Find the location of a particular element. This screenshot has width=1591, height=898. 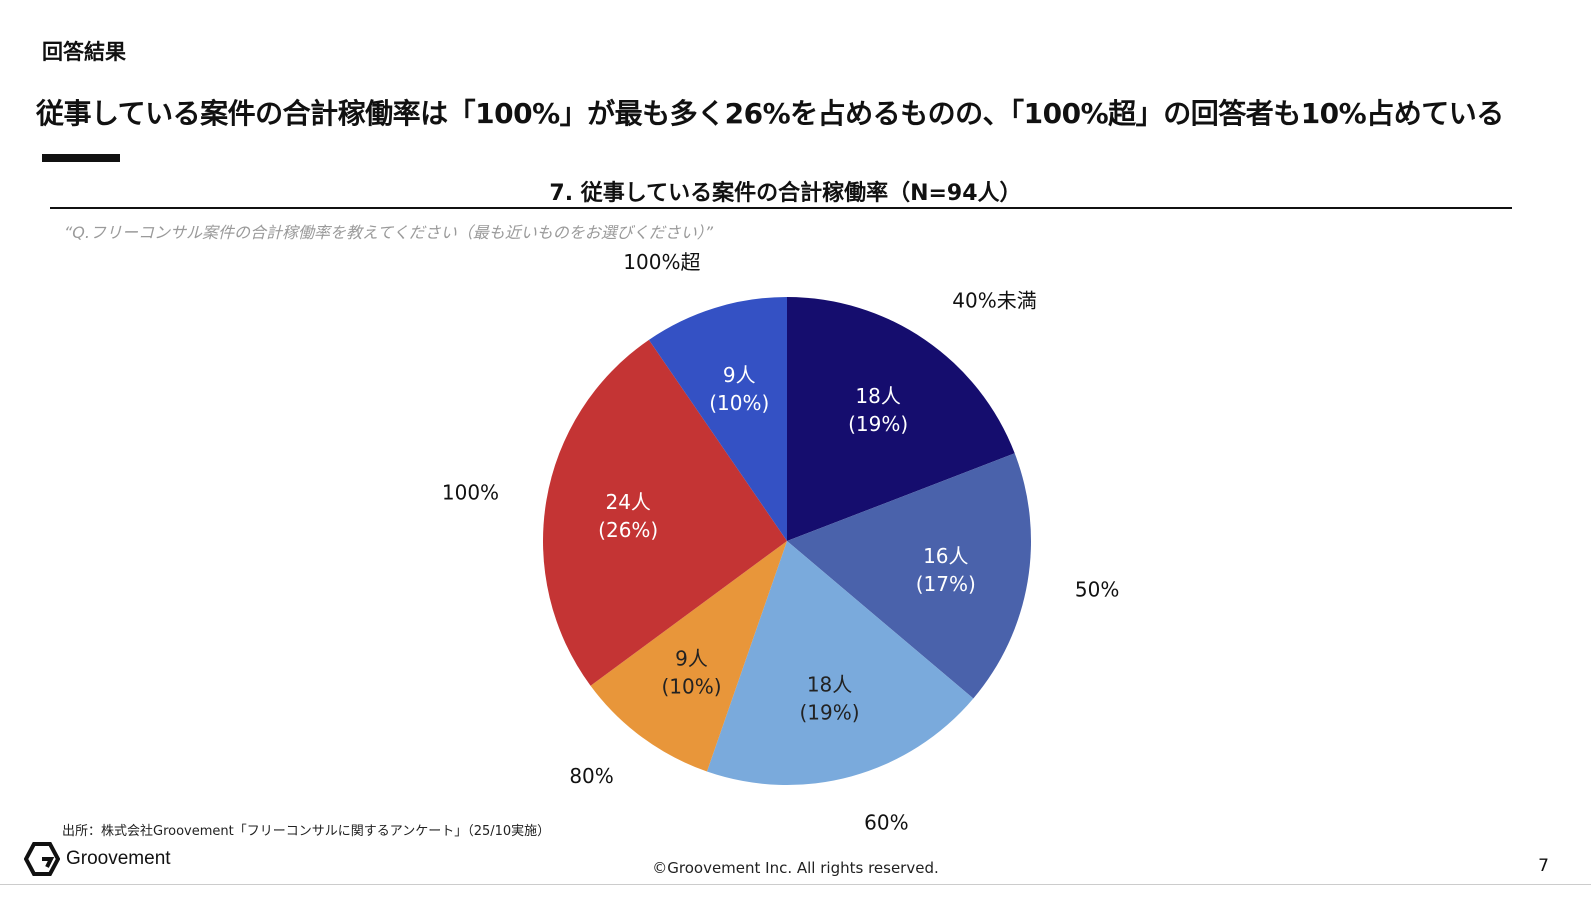

page-number: 7 is located at coordinates (1543, 866).